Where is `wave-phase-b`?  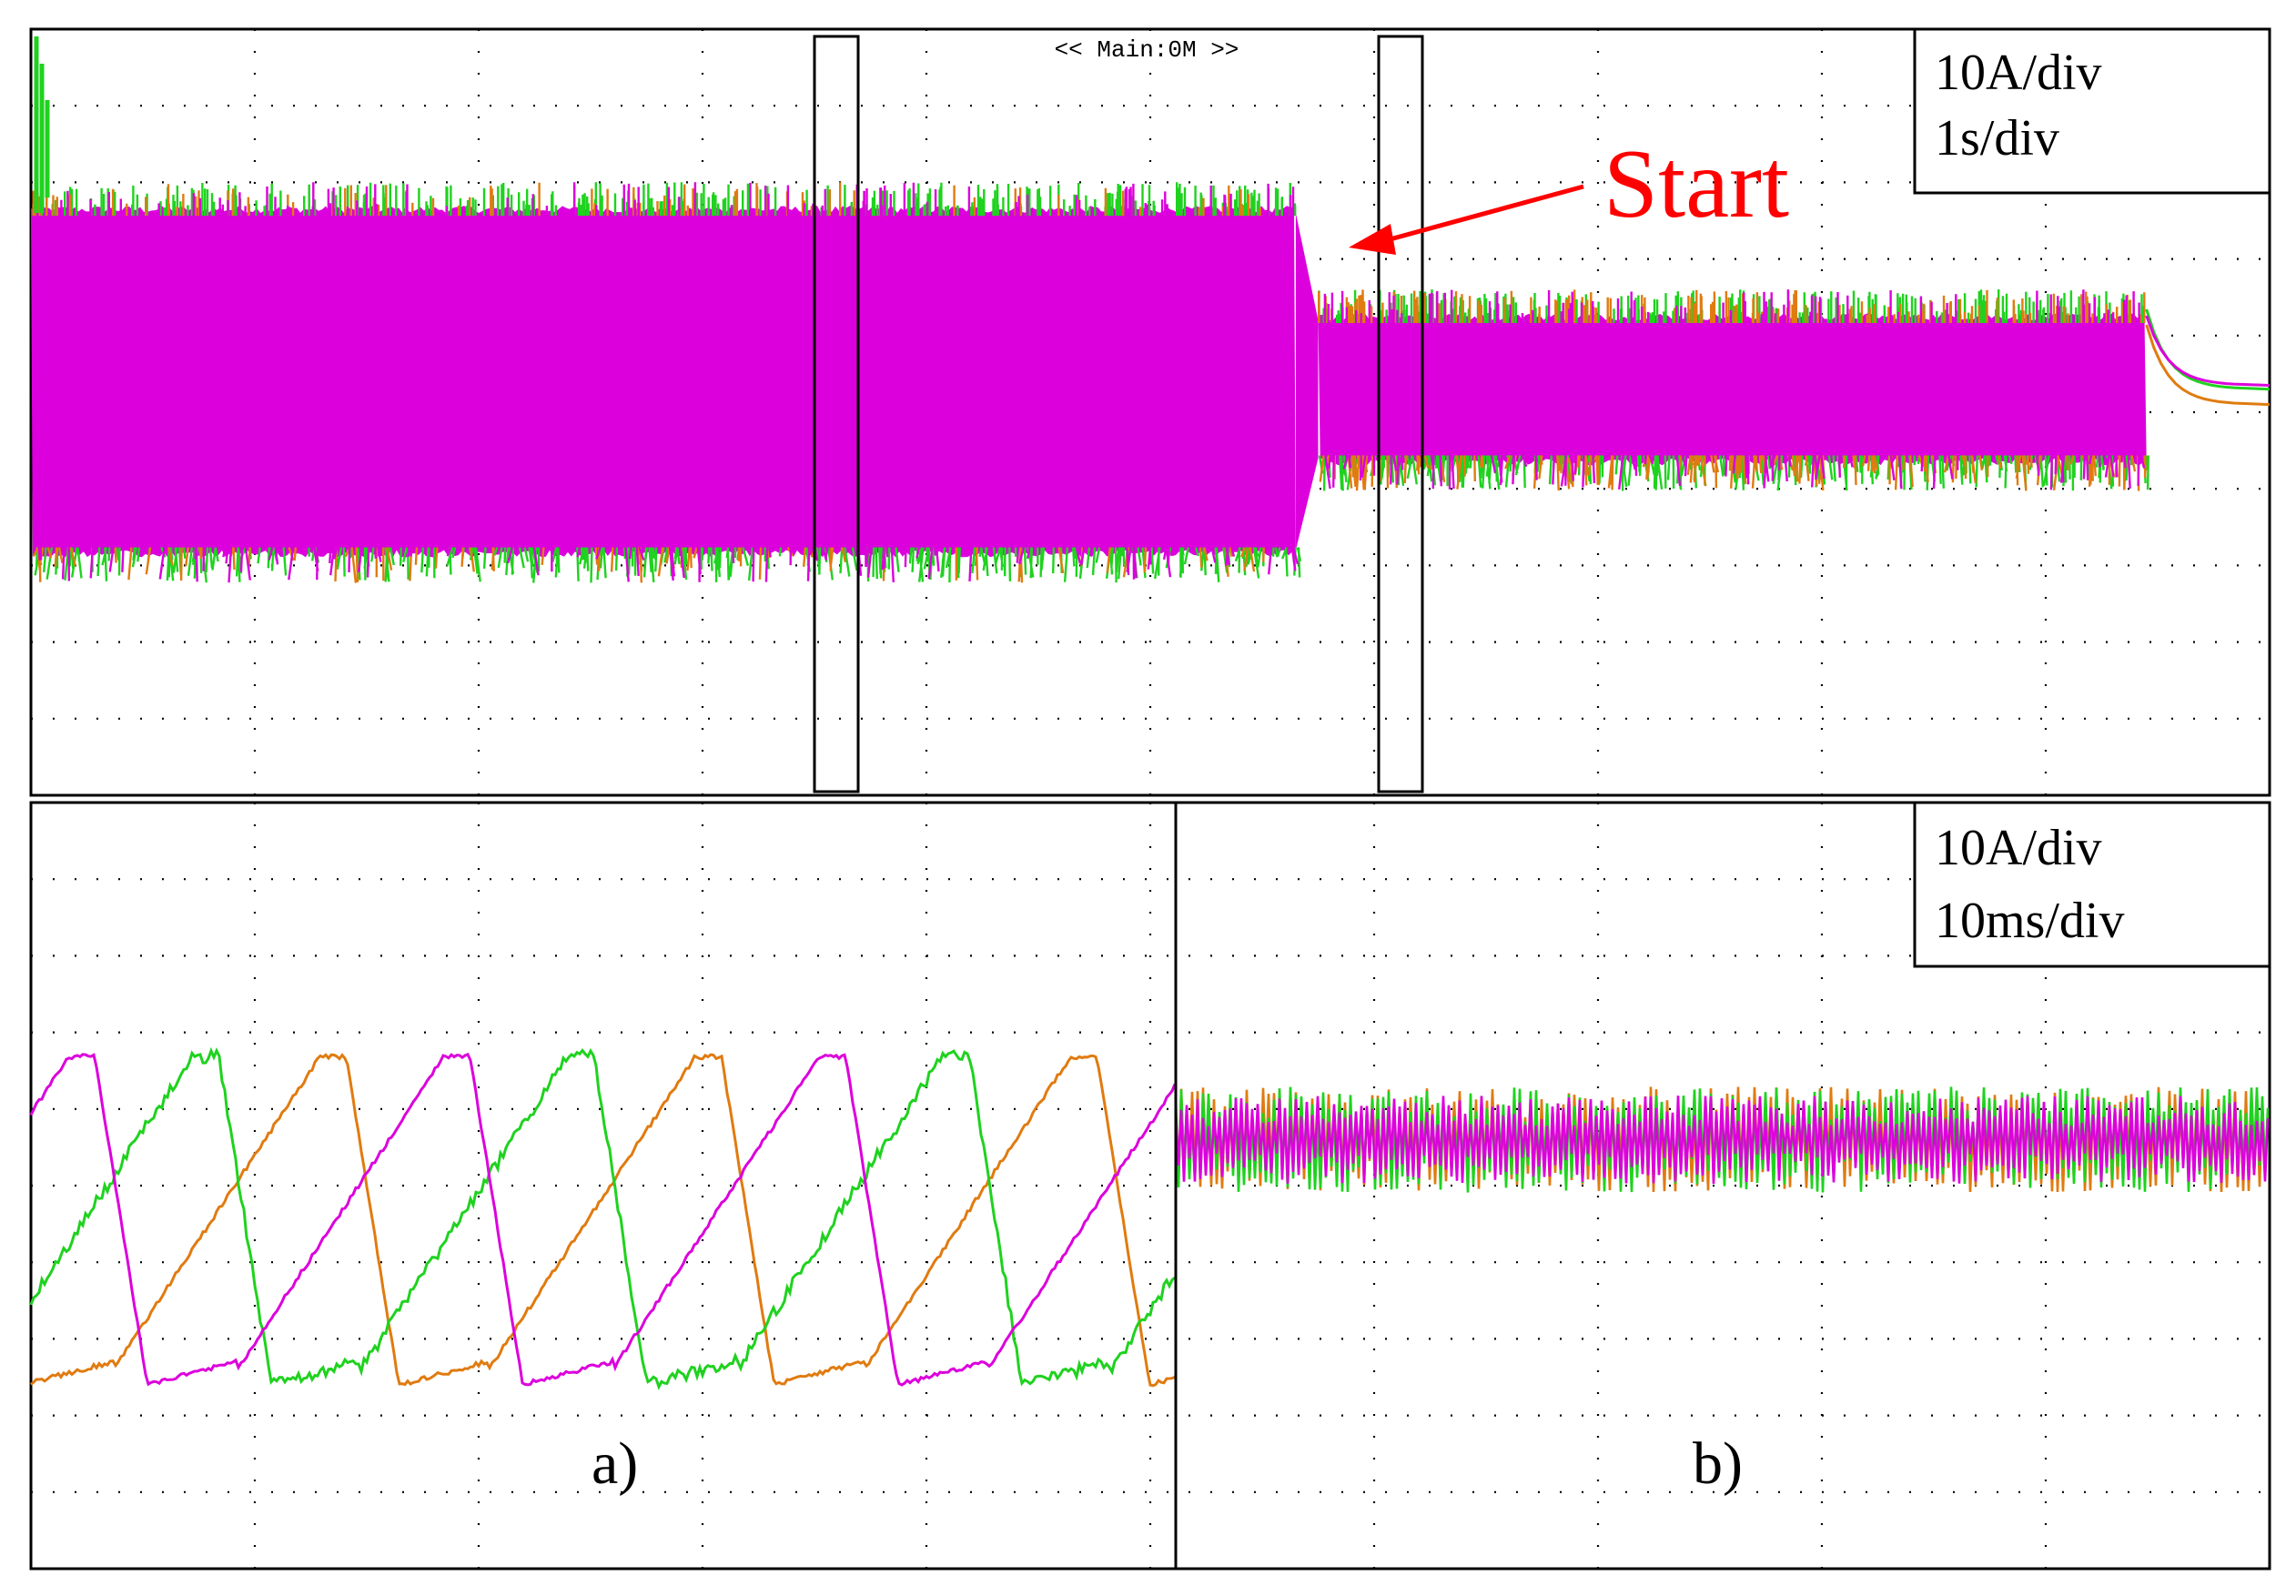 wave-phase-b is located at coordinates (603, 1218).